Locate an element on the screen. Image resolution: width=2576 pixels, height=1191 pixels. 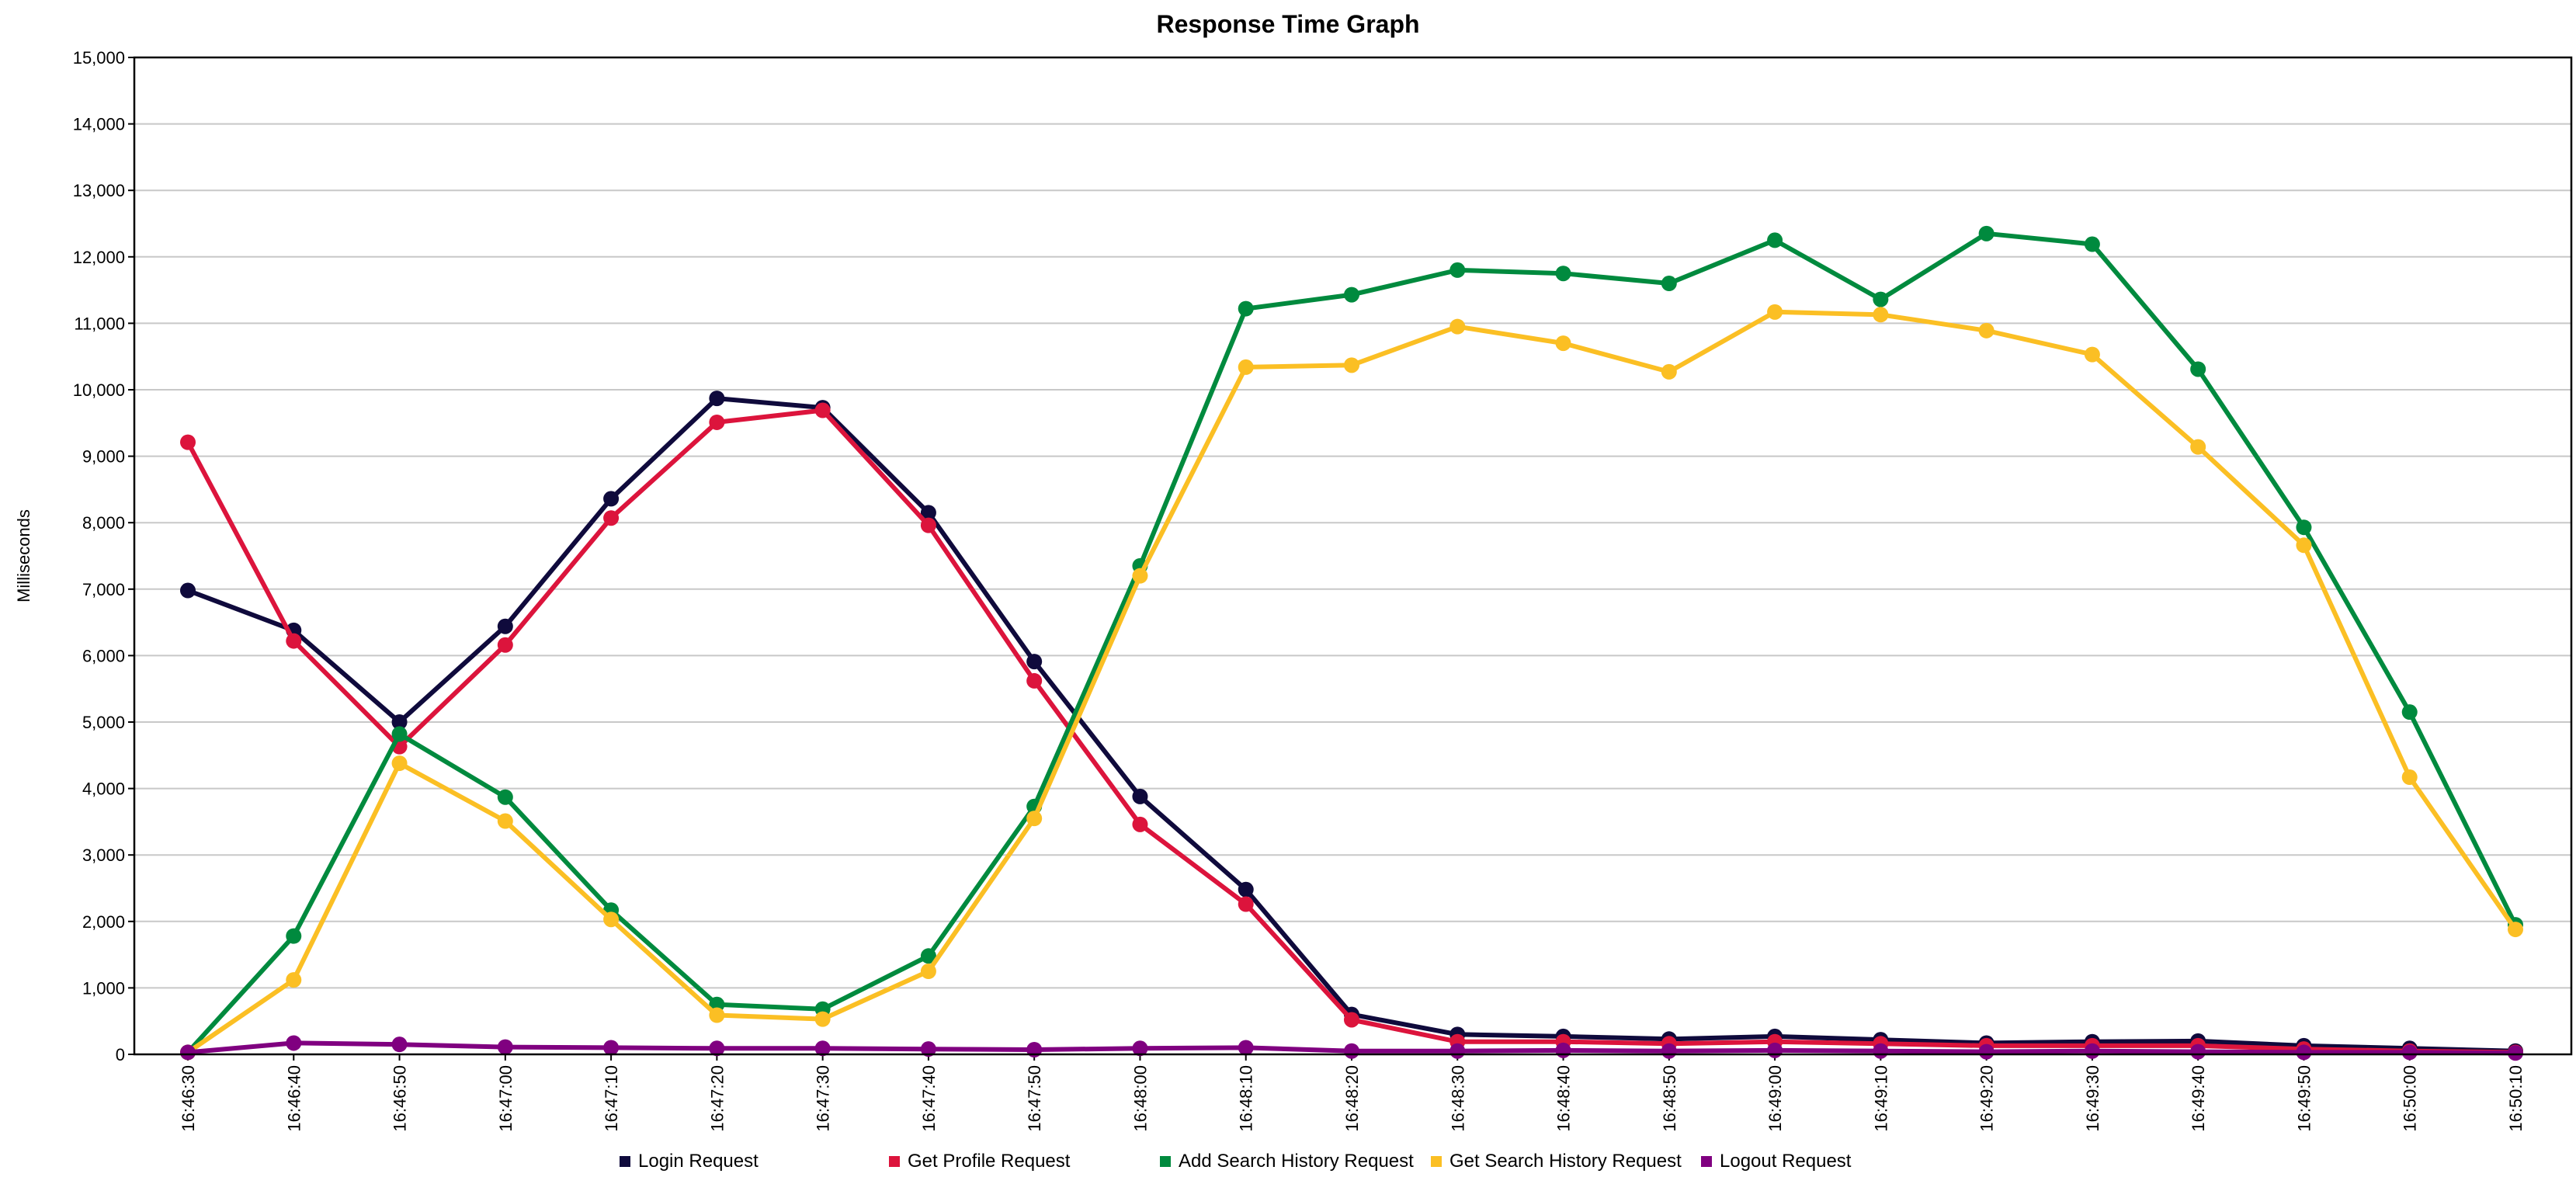
chart-title: Response Time Graph is located at coordinates (1287, 24).